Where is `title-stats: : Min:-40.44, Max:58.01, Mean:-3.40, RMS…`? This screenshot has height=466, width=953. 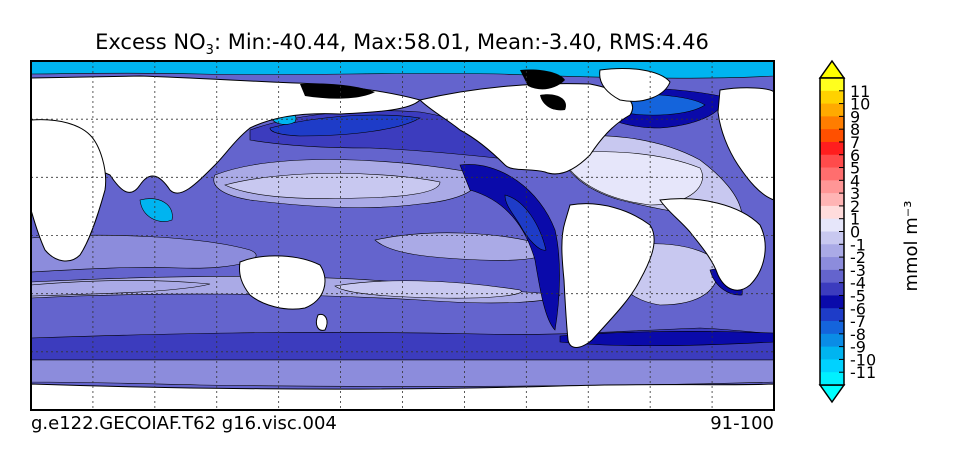 title-stats: : Min:-40.44, Max:58.01, Mean:-3.40, RMS… is located at coordinates (461, 42).